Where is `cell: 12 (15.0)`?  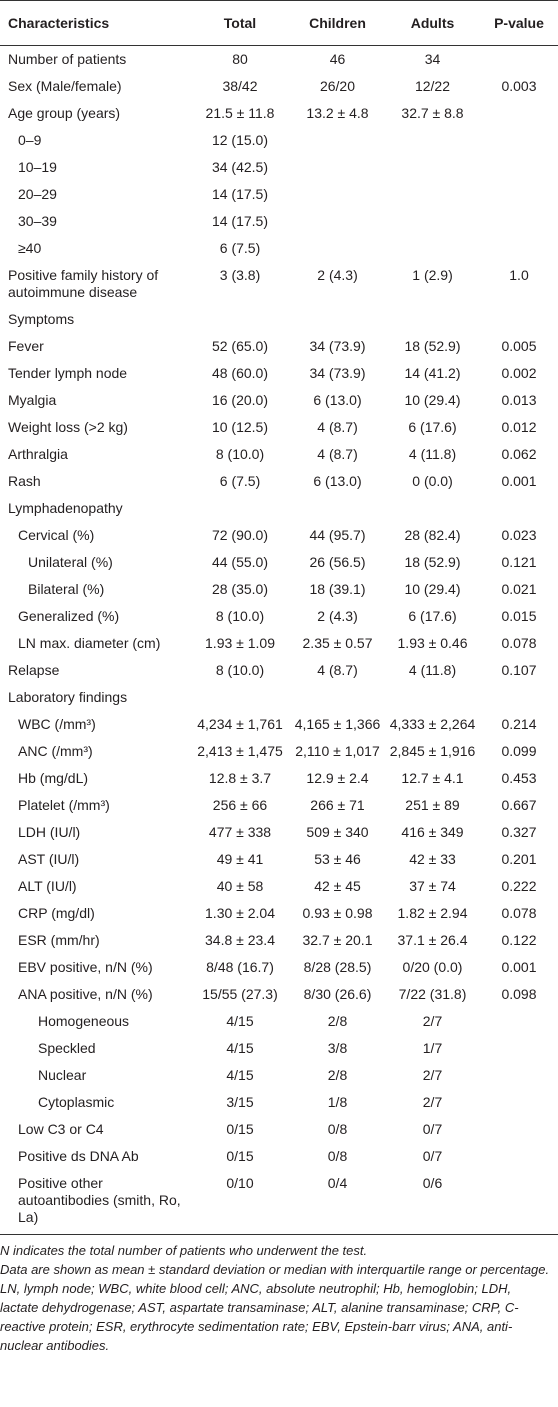
cell: 12 (15.0) is located at coordinates (240, 140).